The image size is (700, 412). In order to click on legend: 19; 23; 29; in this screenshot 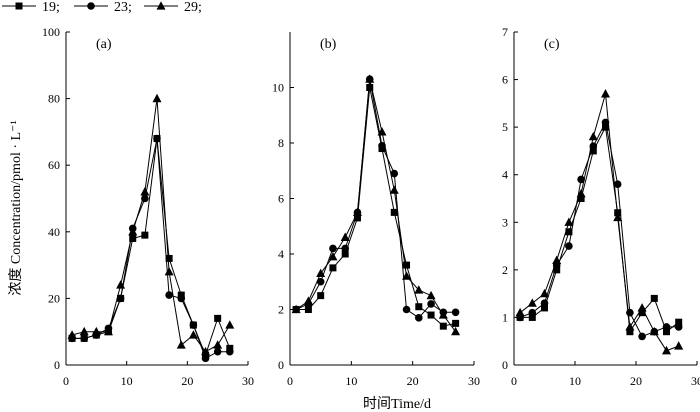, I will do `click(102, 7)`.